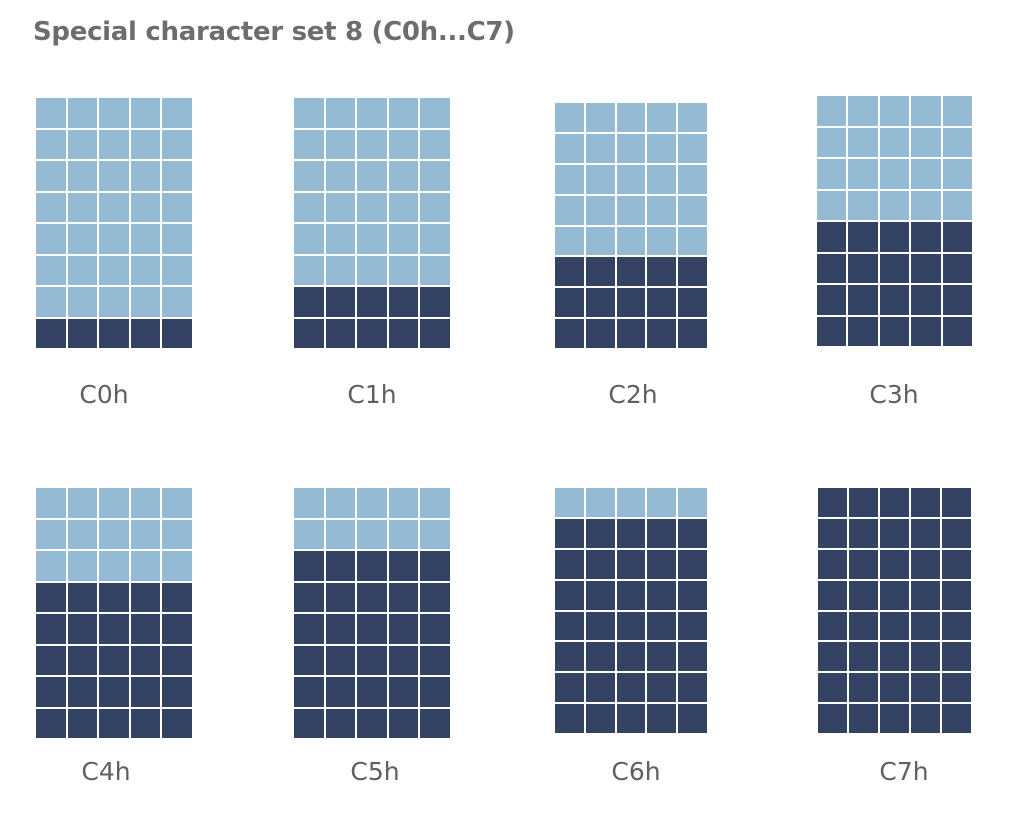 The height and width of the screenshot is (827, 1016). I want to click on character-glyph-c7h, so click(894, 610).